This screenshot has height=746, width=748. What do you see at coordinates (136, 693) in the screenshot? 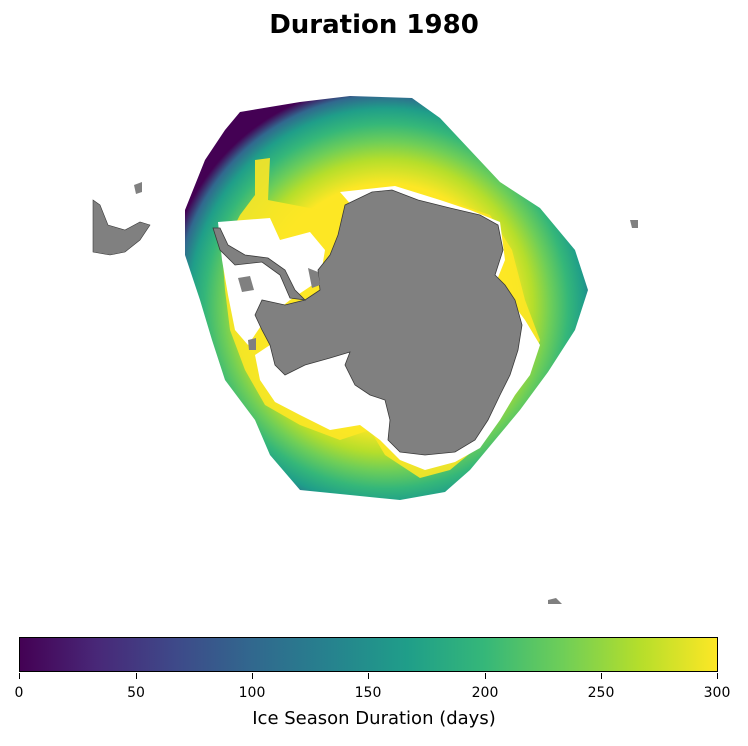
I see `colorbar-tick-label: 50` at bounding box center [136, 693].